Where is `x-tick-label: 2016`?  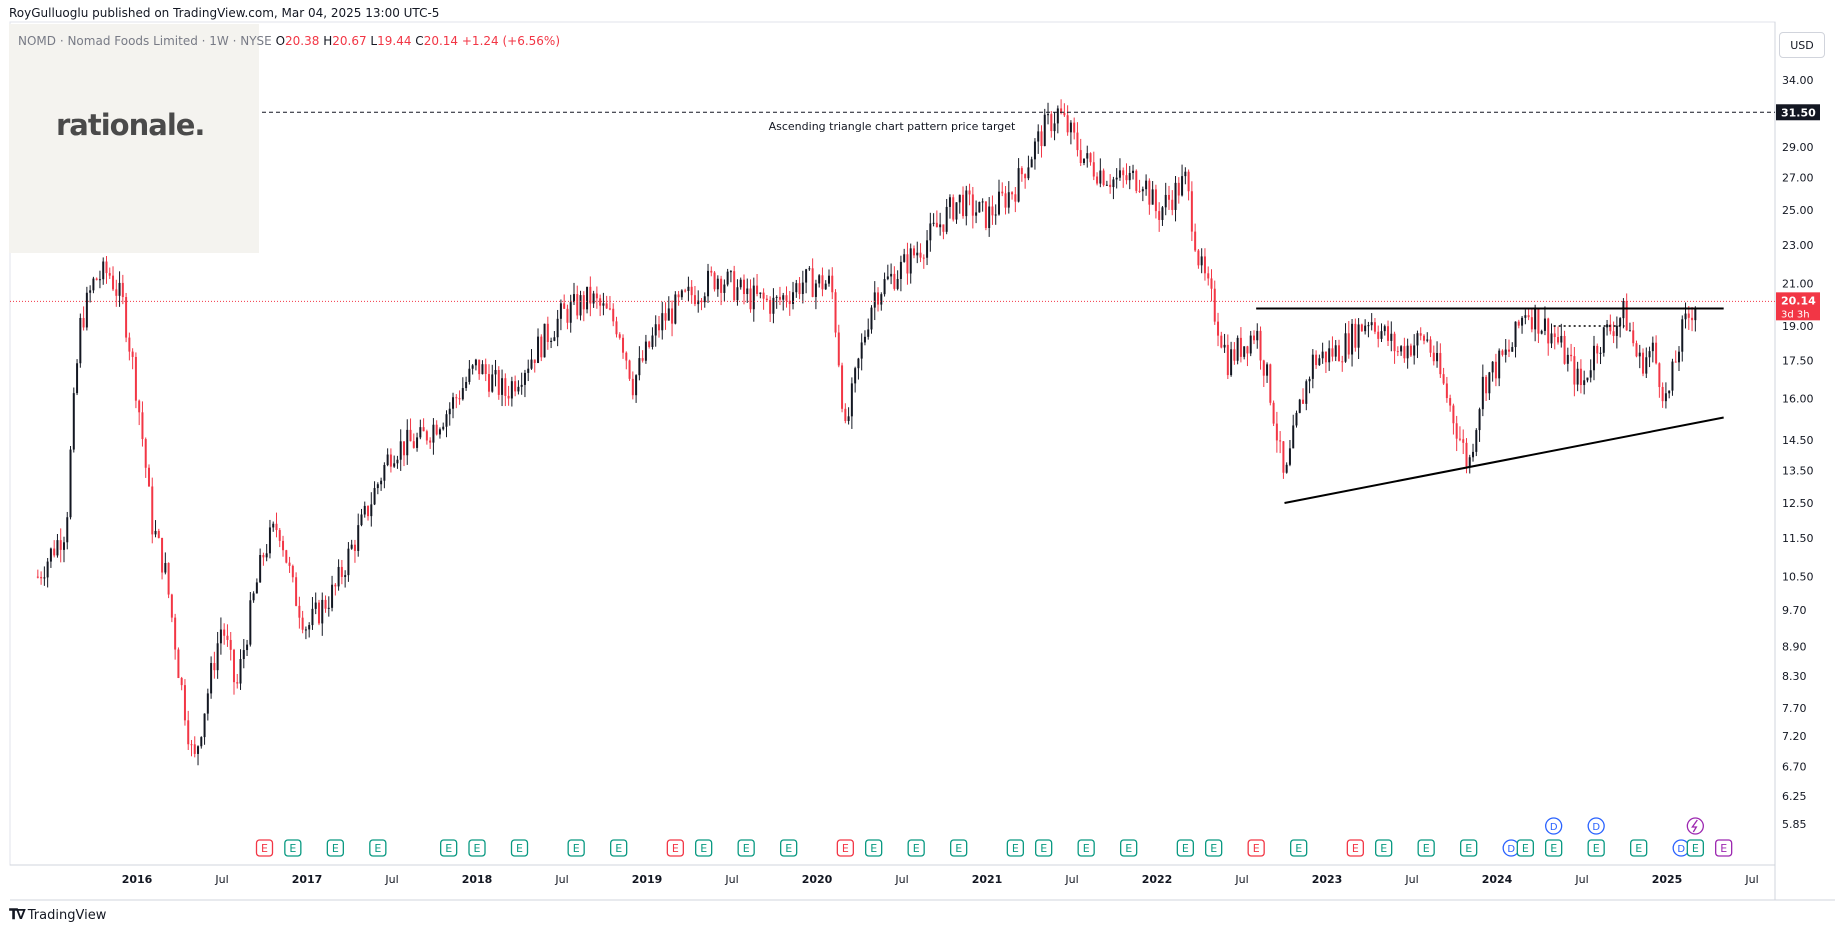
x-tick-label: 2016 is located at coordinates (137, 879).